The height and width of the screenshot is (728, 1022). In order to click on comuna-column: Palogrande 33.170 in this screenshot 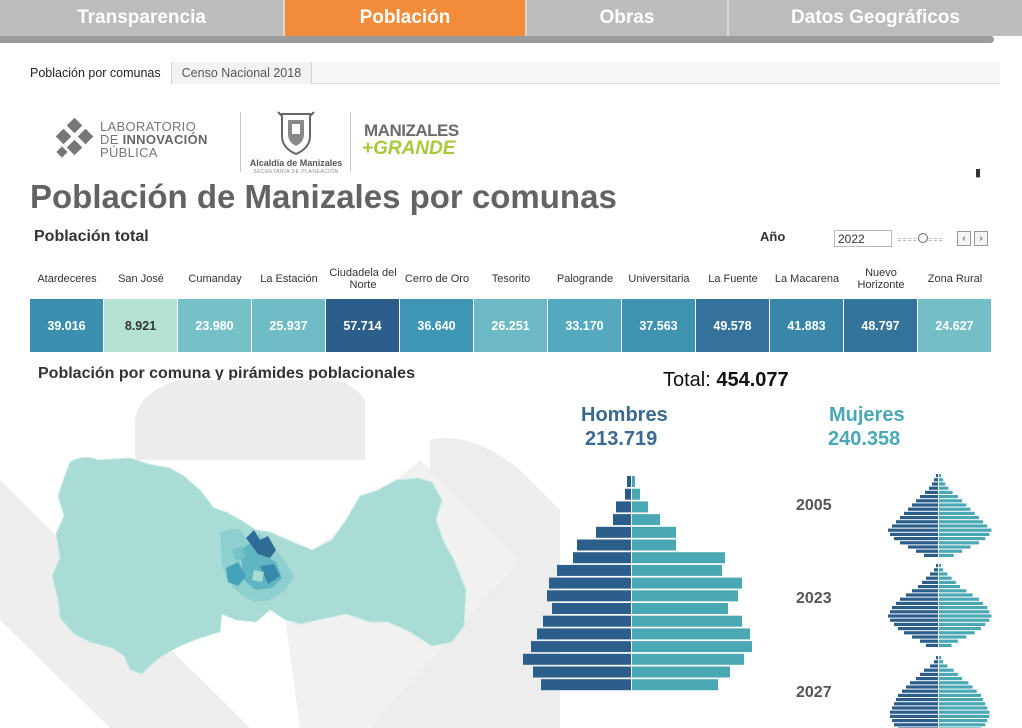, I will do `click(585, 306)`.